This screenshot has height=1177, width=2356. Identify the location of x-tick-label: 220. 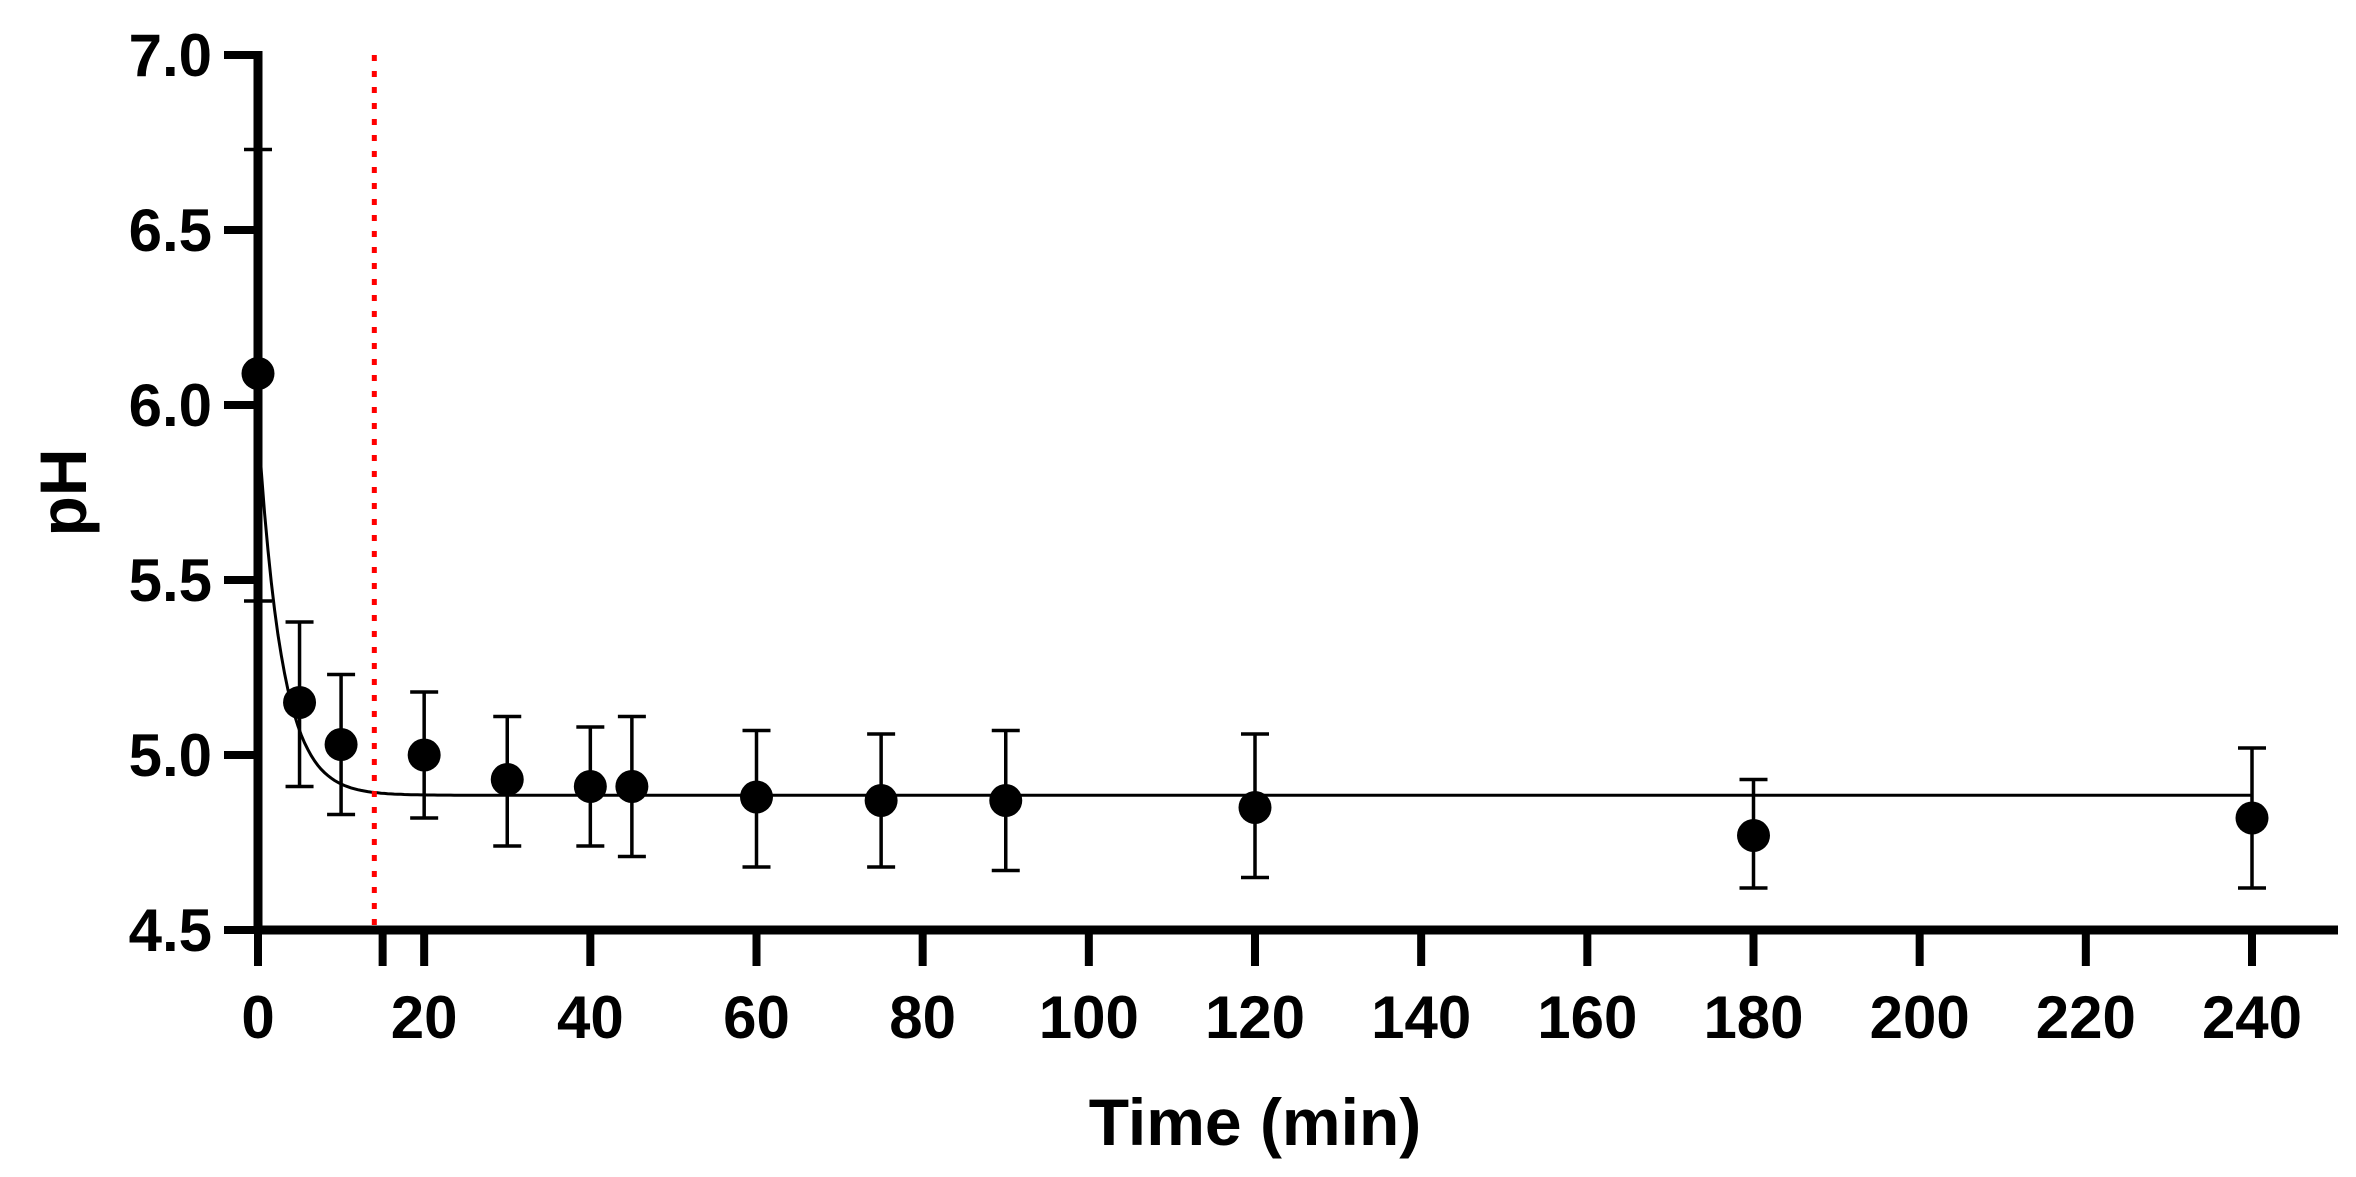
(2086, 1017).